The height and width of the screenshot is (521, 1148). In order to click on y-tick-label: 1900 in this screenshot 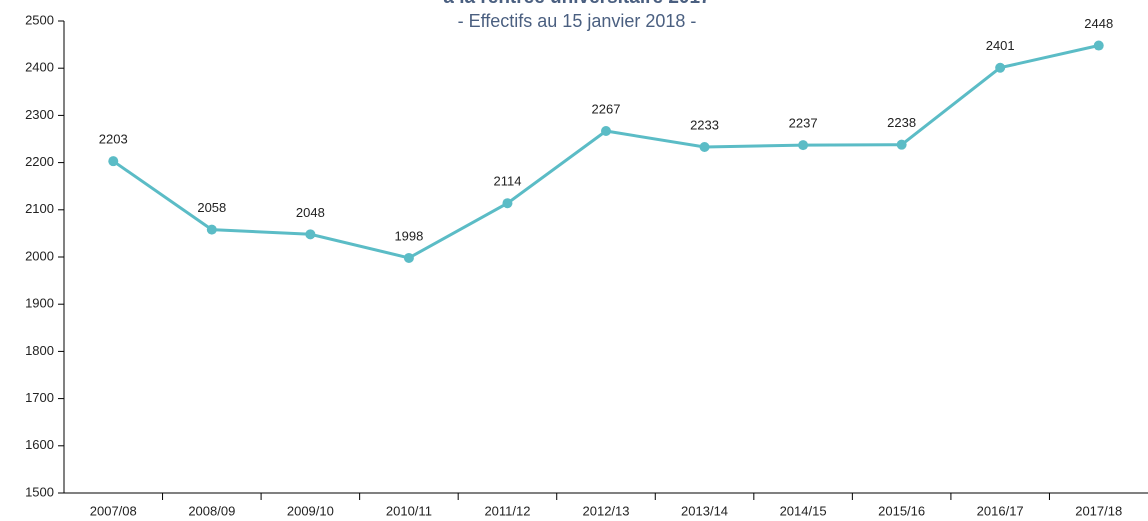, I will do `click(39, 303)`.